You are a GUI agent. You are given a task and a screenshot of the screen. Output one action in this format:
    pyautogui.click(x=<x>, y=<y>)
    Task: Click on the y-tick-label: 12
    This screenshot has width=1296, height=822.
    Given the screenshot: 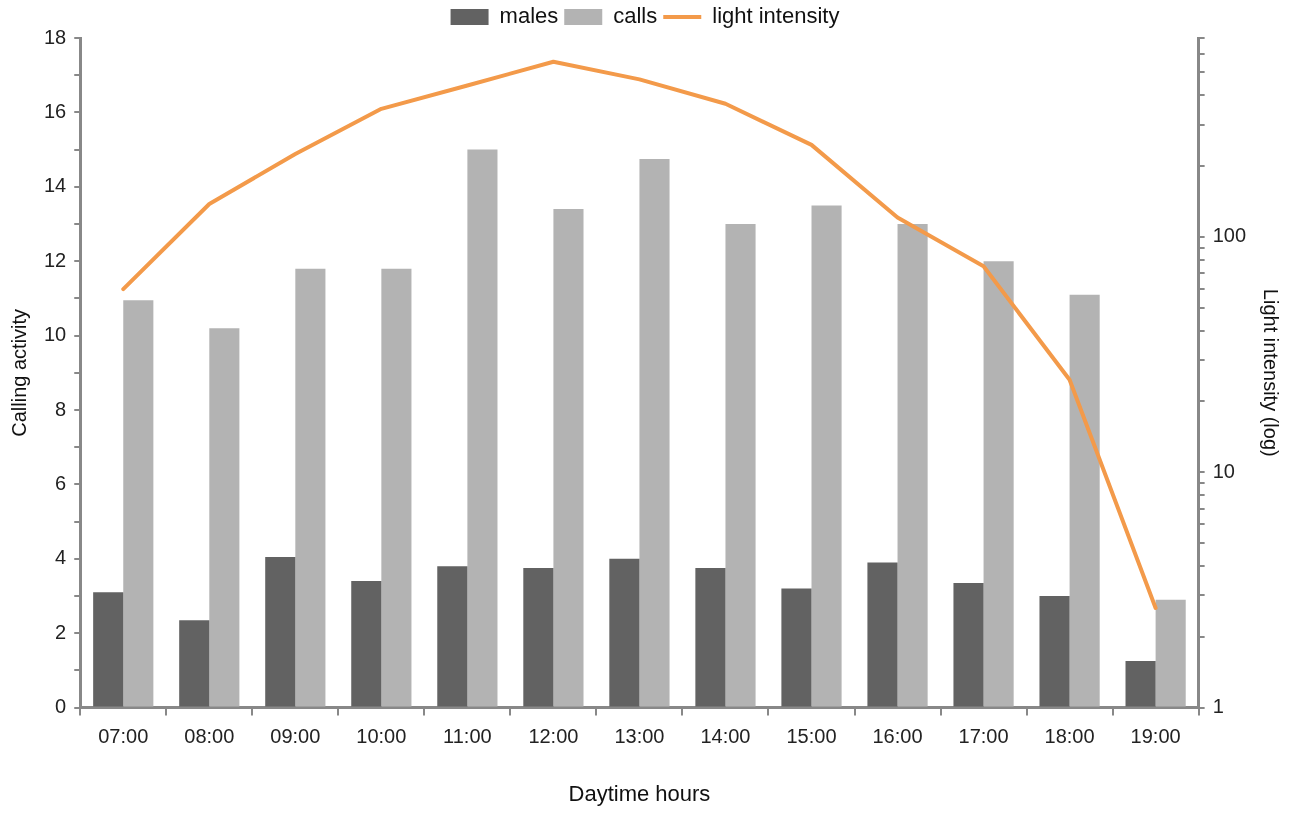 What is the action you would take?
    pyautogui.click(x=55, y=259)
    